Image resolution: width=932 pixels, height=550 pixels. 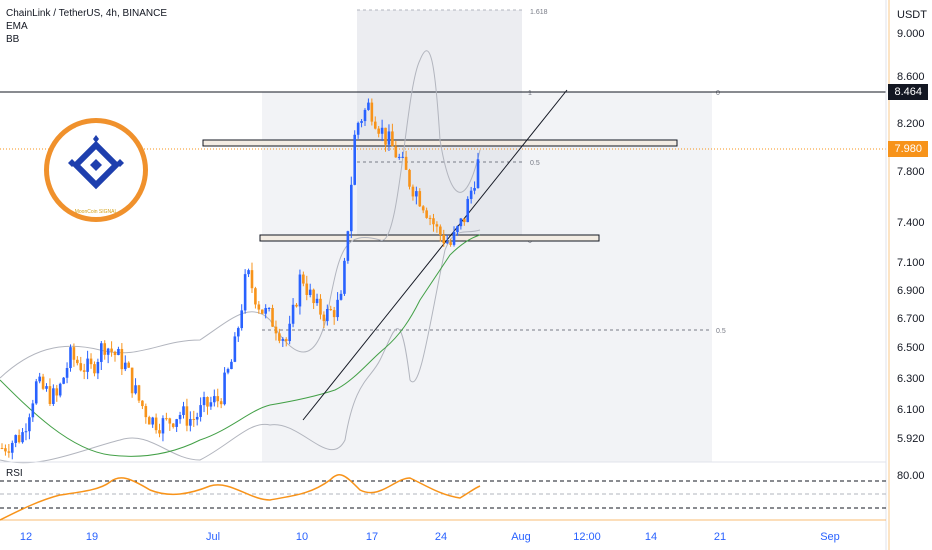 I want to click on fib-label-top: 1.618, so click(x=539, y=12).